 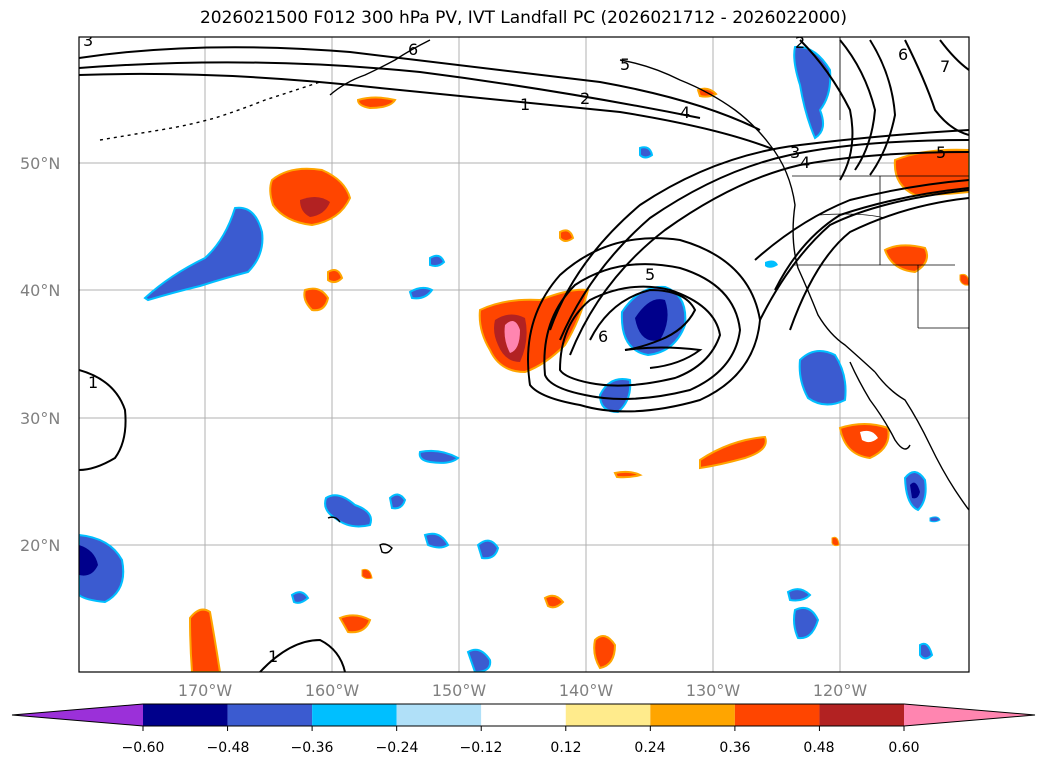 I want to click on pos-region-small8, so click(x=628, y=474).